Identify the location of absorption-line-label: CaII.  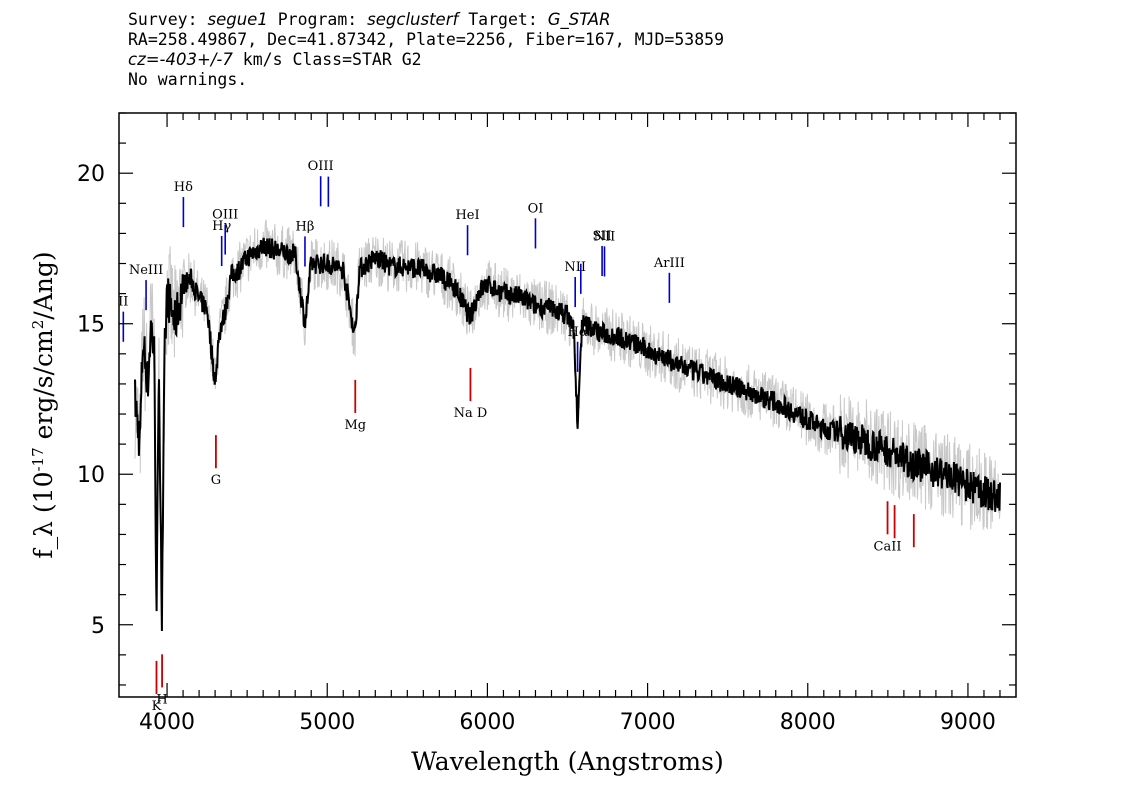
(888, 546).